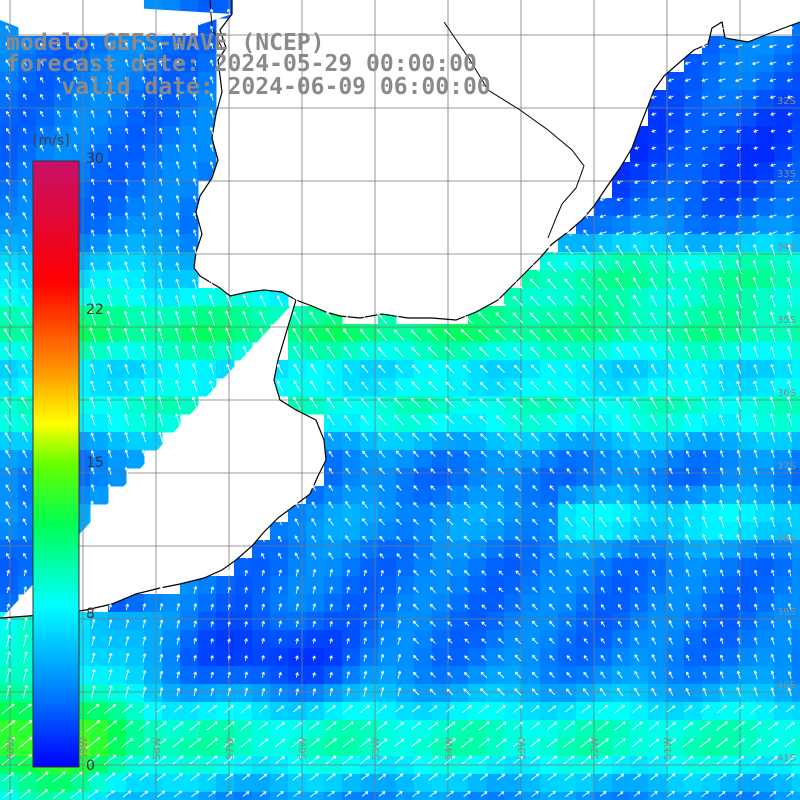 This screenshot has height=800, width=800. What do you see at coordinates (786, 393) in the screenshot?
I see `lat-label: 36S` at bounding box center [786, 393].